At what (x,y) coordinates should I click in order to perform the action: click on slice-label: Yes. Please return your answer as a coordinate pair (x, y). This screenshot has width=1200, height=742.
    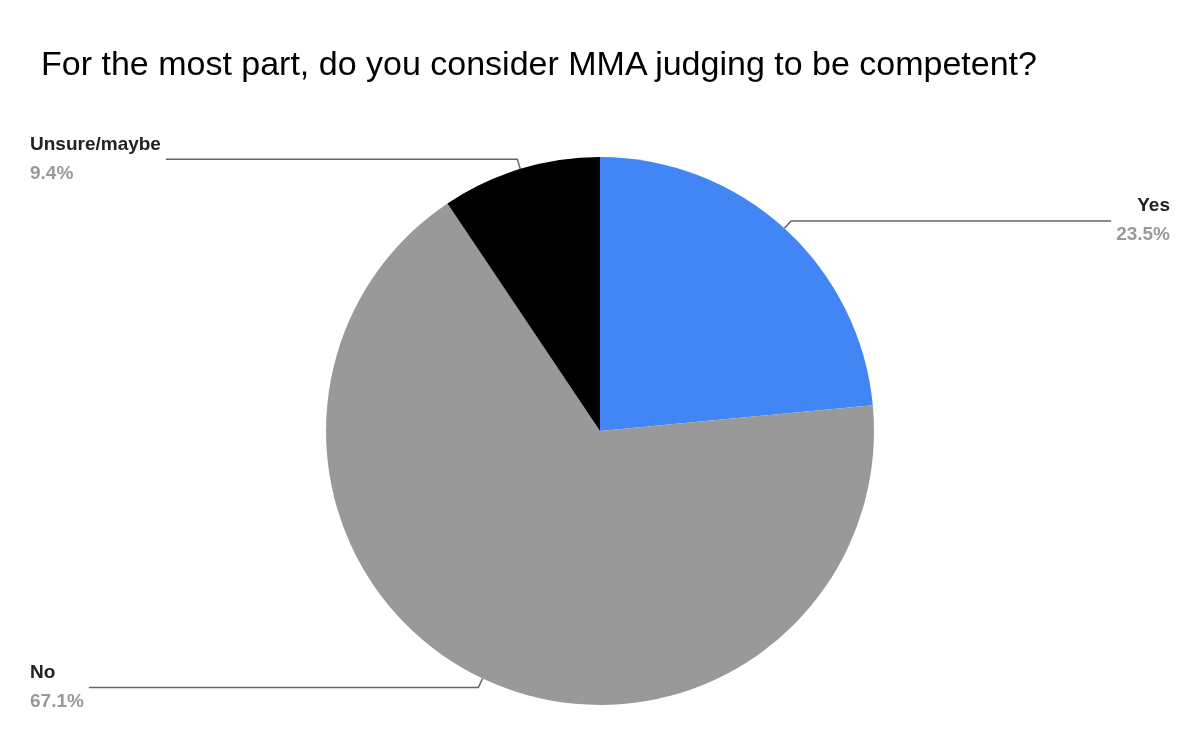
    Looking at the image, I should click on (1153, 205).